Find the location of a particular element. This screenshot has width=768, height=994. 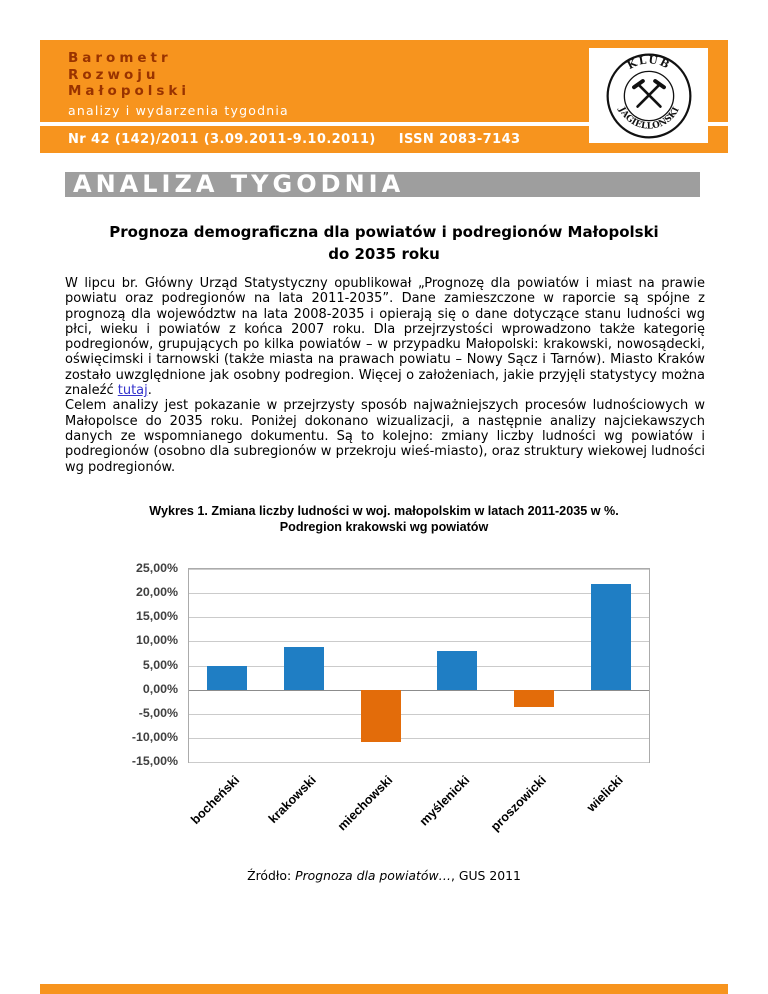

brand-title: Barometr Rozwoju Małopolski is located at coordinates (398, 75).